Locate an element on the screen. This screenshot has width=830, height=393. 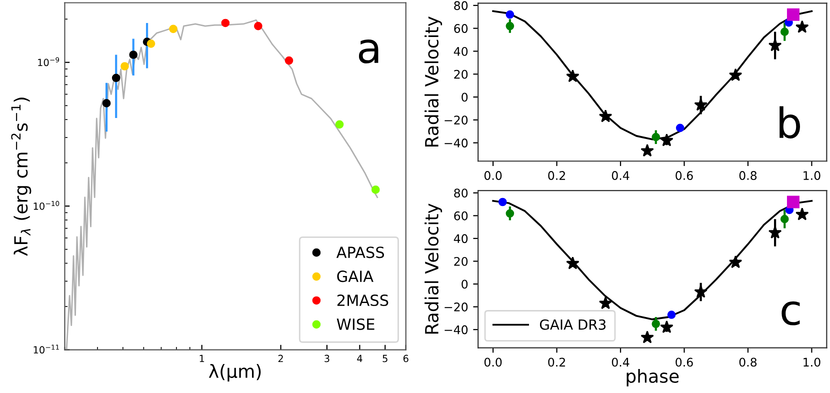
x-tick-label: 1 is located at coordinates (202, 358).